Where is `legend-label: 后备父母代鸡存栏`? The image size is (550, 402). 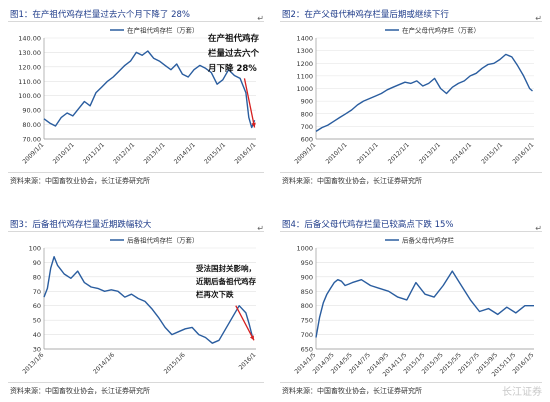 legend-label: 后备父母代鸡存栏 is located at coordinates (428, 240).